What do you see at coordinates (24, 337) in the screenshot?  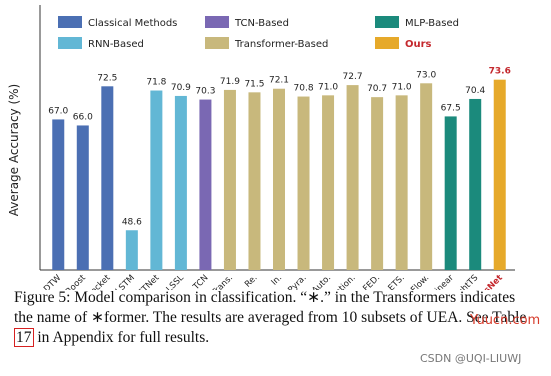 I see `table-ref: 17` at bounding box center [24, 337].